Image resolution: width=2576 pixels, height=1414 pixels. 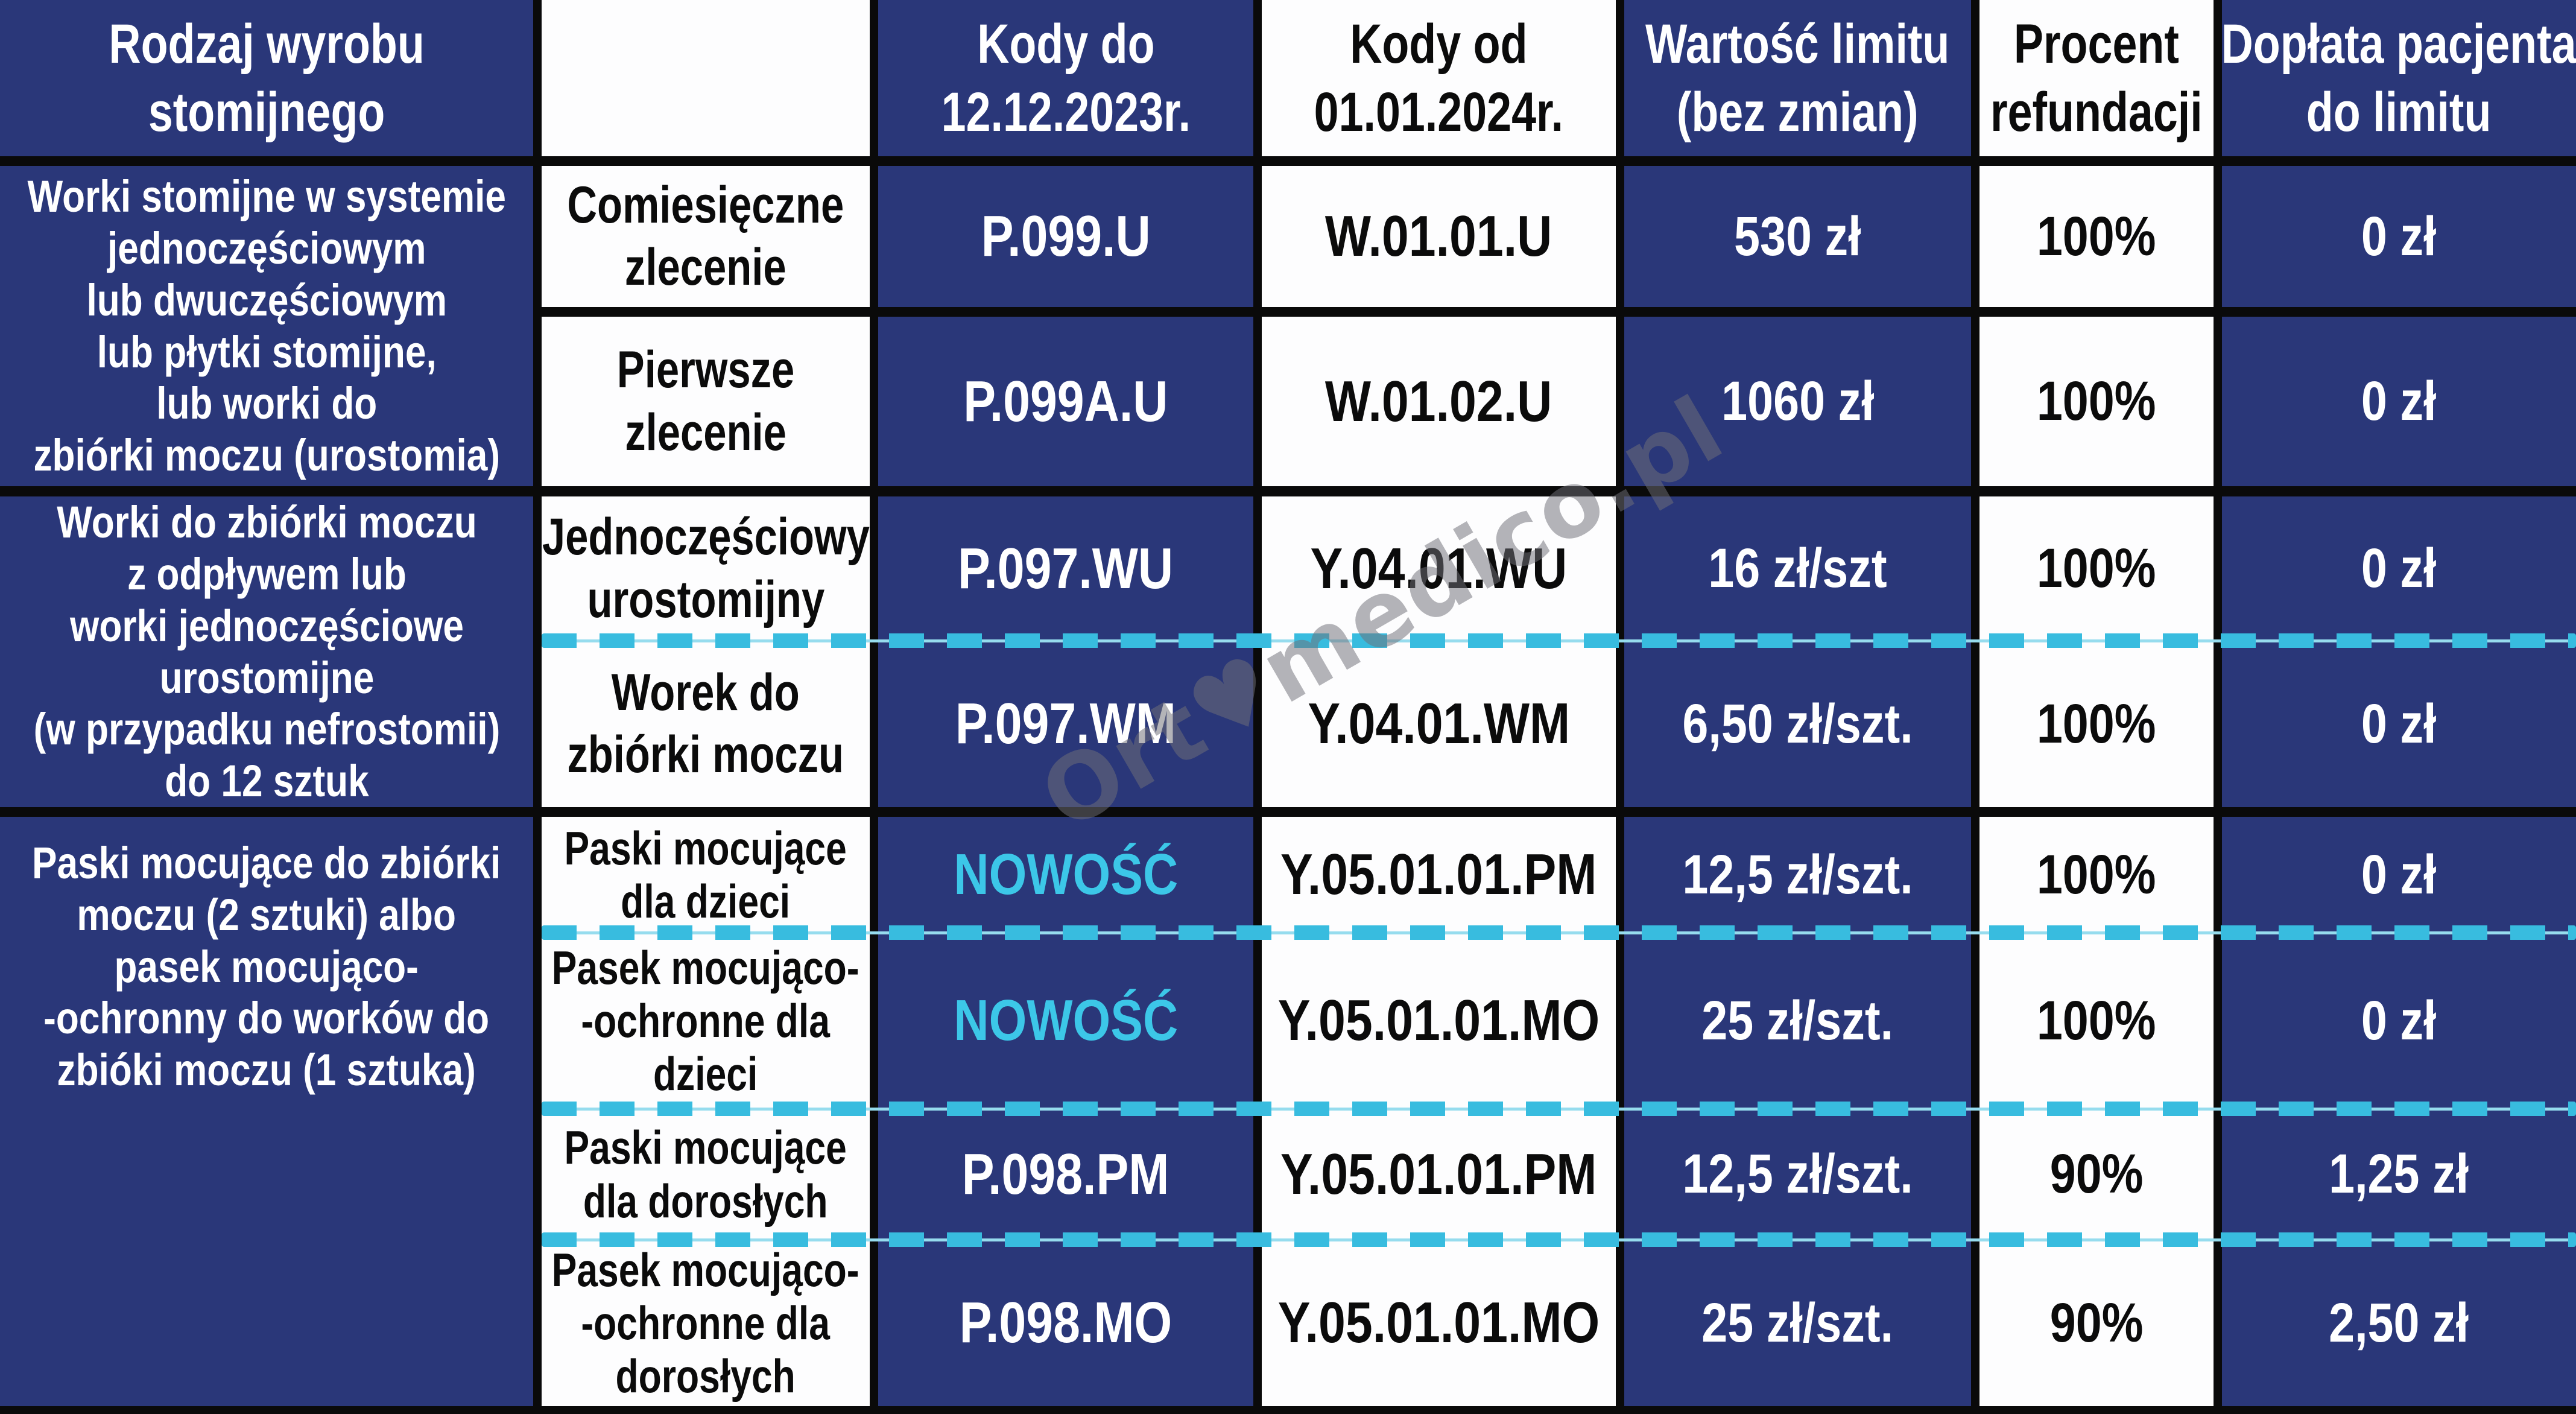 I want to click on header-product-type-cell: Rodzaj wyrobu stomijnego, so click(x=266, y=78).